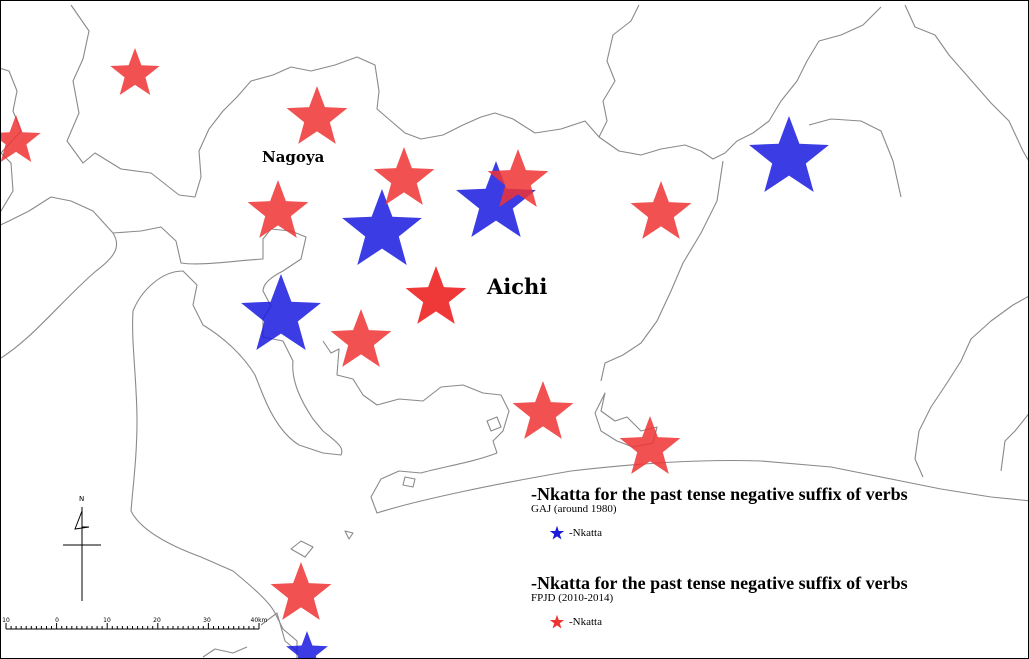 The width and height of the screenshot is (1029, 659). I want to click on prefecture-border-west, so click(11, 139).